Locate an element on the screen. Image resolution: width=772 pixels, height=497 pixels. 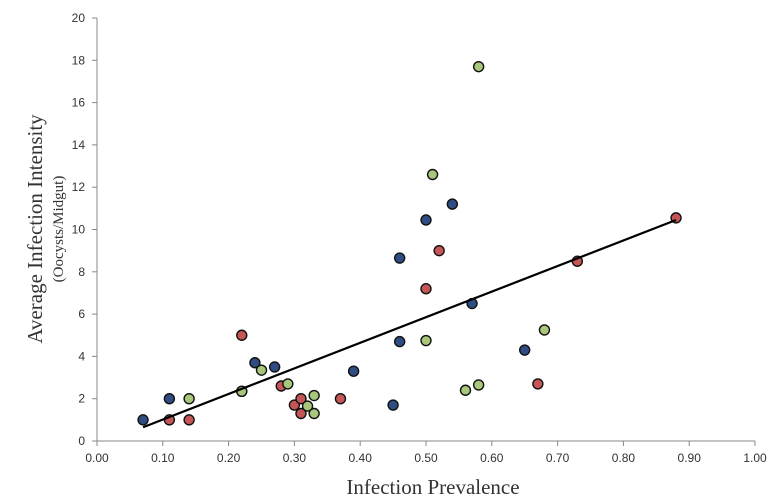
y-ticks: 0 2 4 6 8 10 12 14 16 18 20 is located at coordinates (84, 229).